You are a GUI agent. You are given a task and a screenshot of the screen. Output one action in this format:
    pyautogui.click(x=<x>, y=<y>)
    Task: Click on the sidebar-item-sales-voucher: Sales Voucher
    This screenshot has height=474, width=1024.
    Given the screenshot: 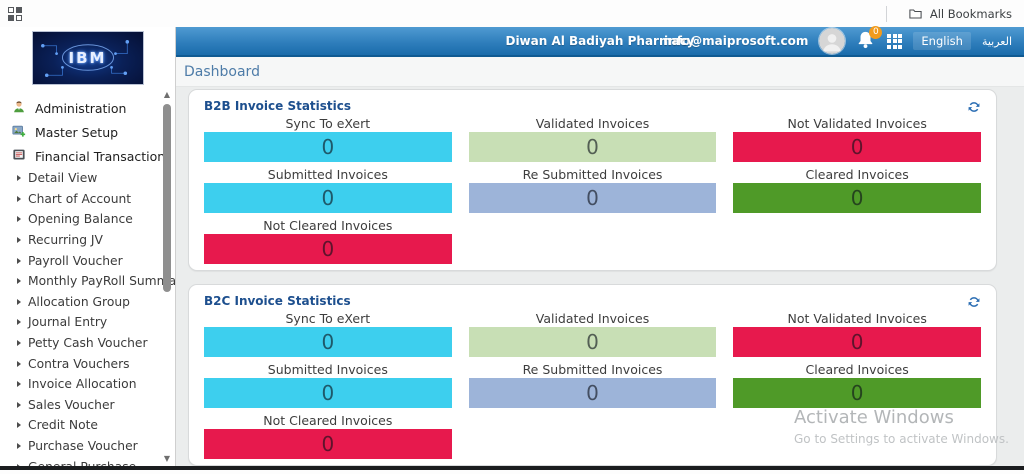 What is the action you would take?
    pyautogui.click(x=83, y=405)
    